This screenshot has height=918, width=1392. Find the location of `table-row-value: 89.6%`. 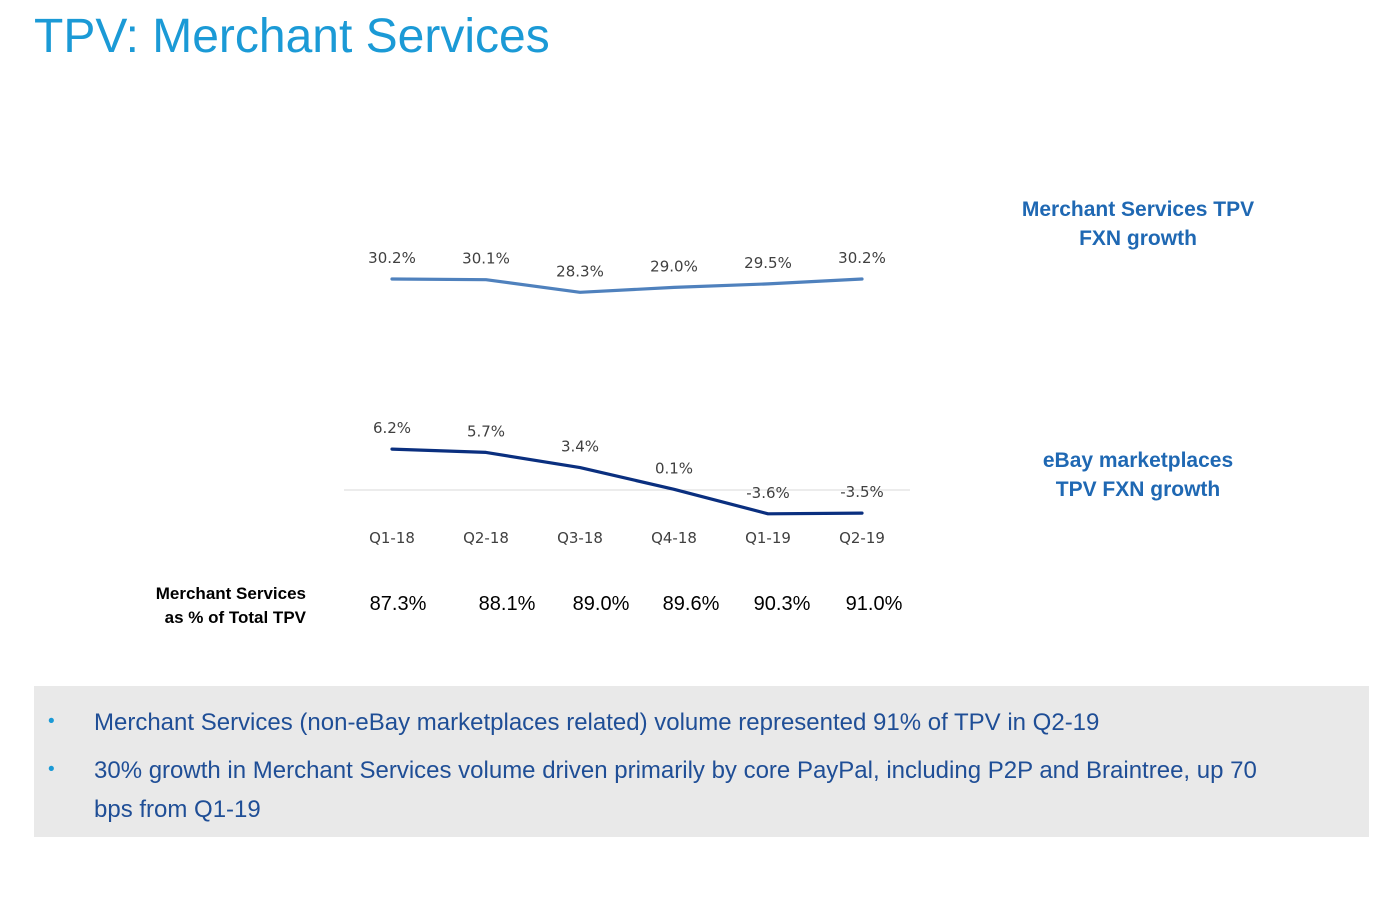

table-row-value: 89.6% is located at coordinates (691, 604).